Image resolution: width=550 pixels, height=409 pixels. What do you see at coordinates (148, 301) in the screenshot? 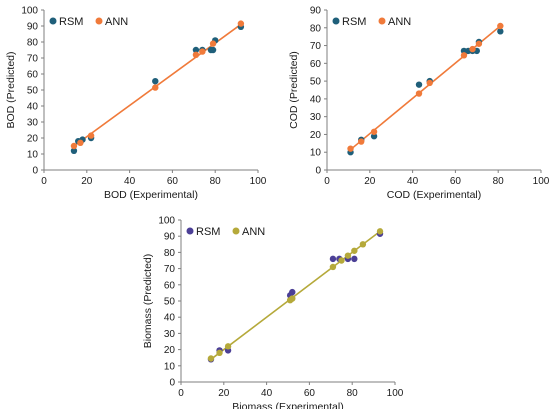
I see `y-axis-label: Biomass (Predicted)` at bounding box center [148, 301].